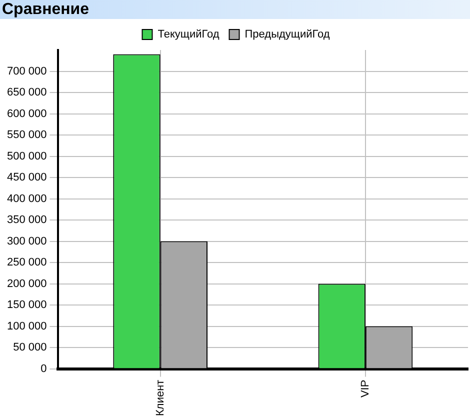 This screenshot has width=470, height=419. I want to click on y-tick-label: 600 000, so click(26, 114).